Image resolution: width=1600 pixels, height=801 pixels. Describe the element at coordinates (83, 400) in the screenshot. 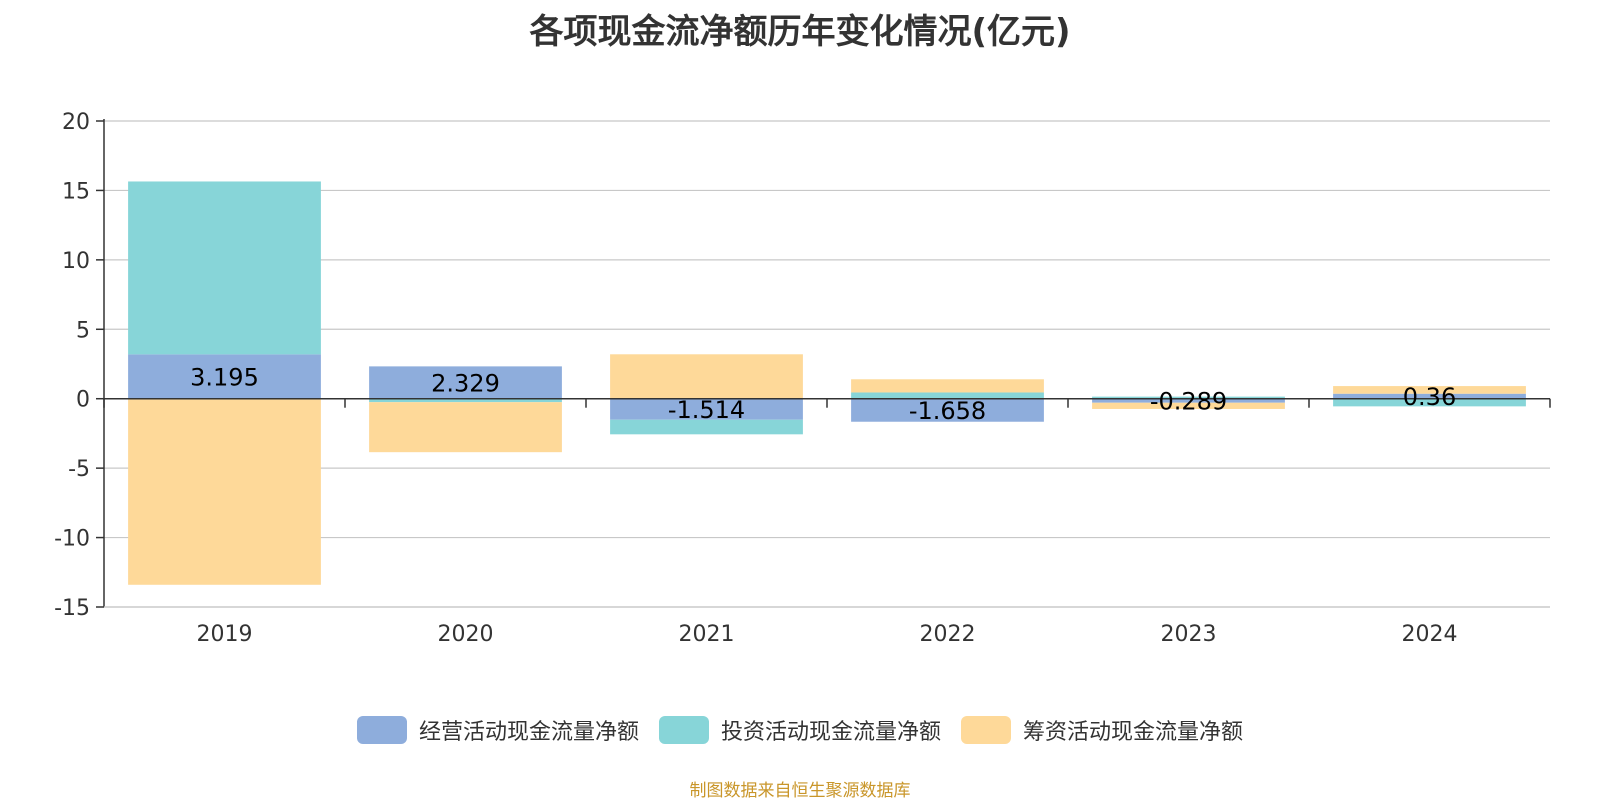

I see `y-tick-label: 0` at that location.